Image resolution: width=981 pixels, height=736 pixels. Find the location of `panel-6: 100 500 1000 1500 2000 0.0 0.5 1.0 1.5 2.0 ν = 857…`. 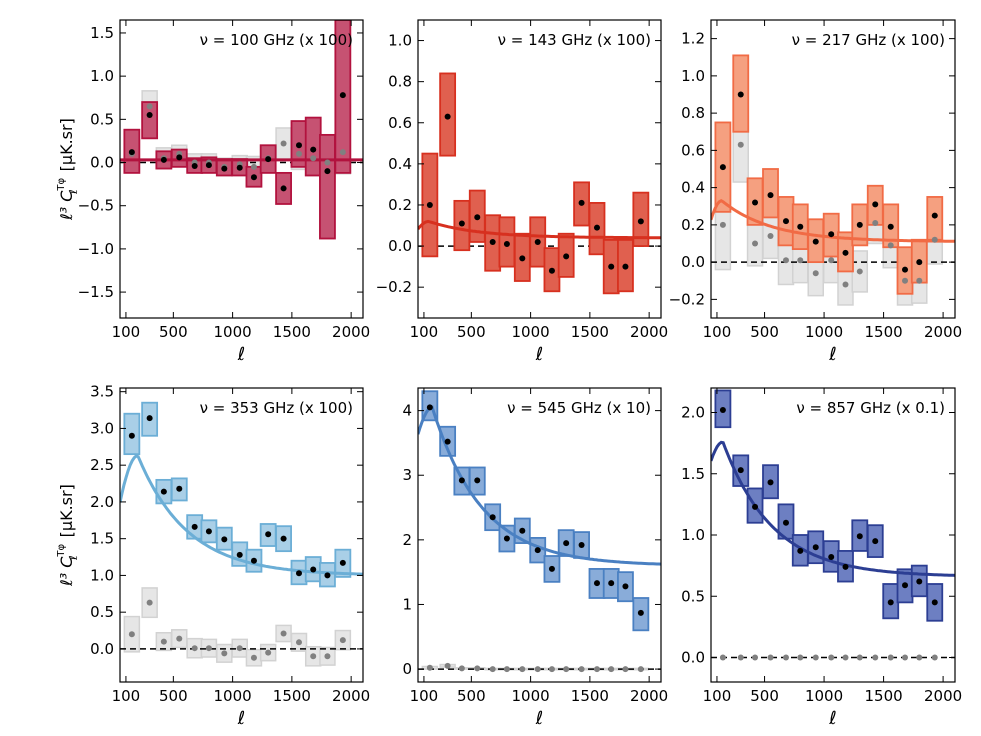

panel-6: 100 500 1000 1500 2000 0.0 0.5 1.0 1.5 2.0 ν = 857… is located at coordinates (821, 558).